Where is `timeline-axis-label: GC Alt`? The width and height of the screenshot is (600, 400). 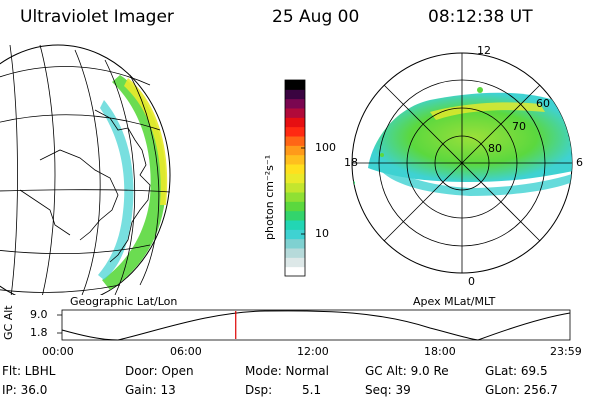
timeline-axis-label: GC Alt is located at coordinates (8, 322).